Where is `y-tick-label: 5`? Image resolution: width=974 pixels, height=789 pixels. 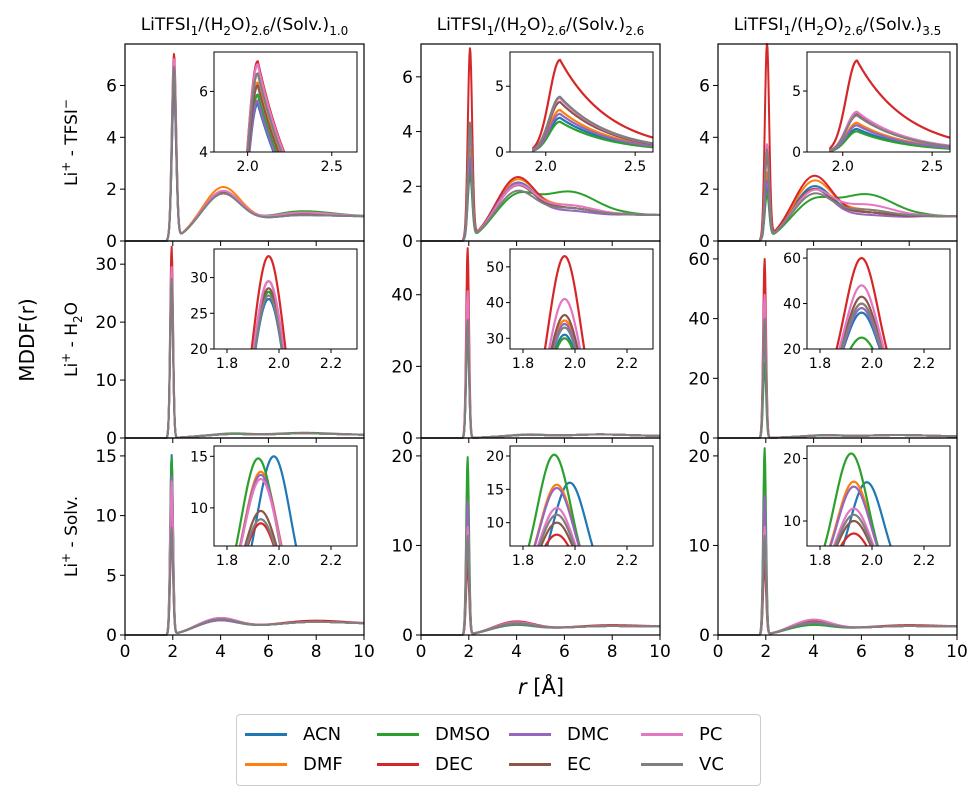
y-tick-label: 5 is located at coordinates (111, 576).